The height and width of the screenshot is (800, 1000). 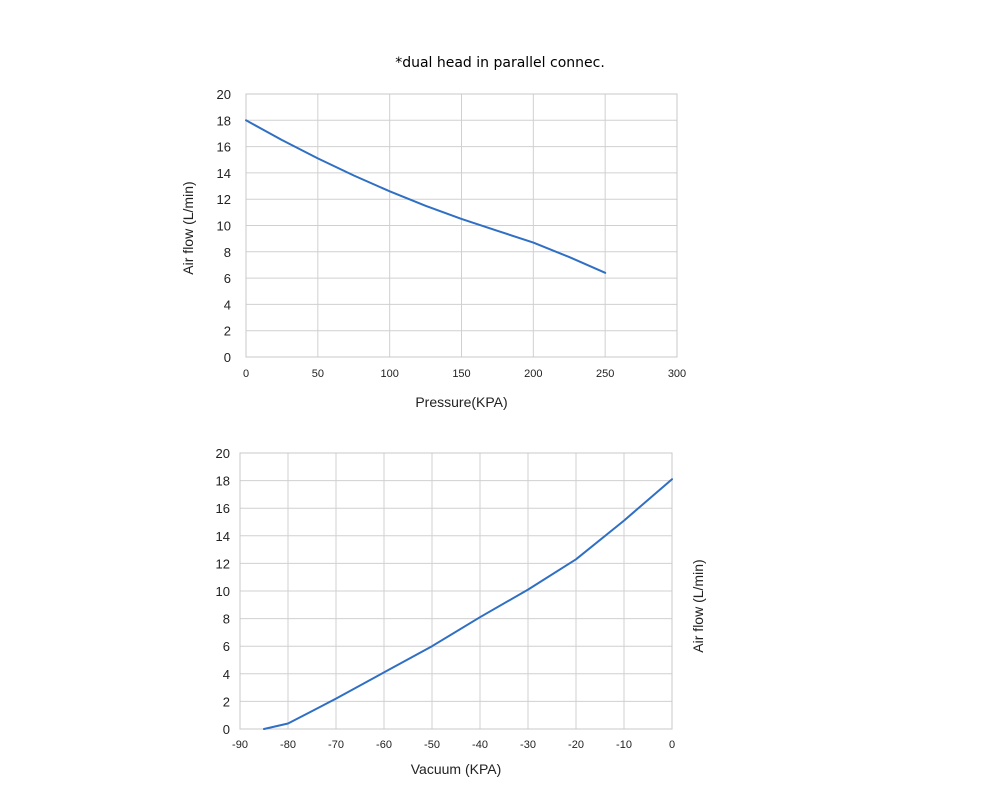 I want to click on x-tick-label: 250, so click(x=605, y=374).